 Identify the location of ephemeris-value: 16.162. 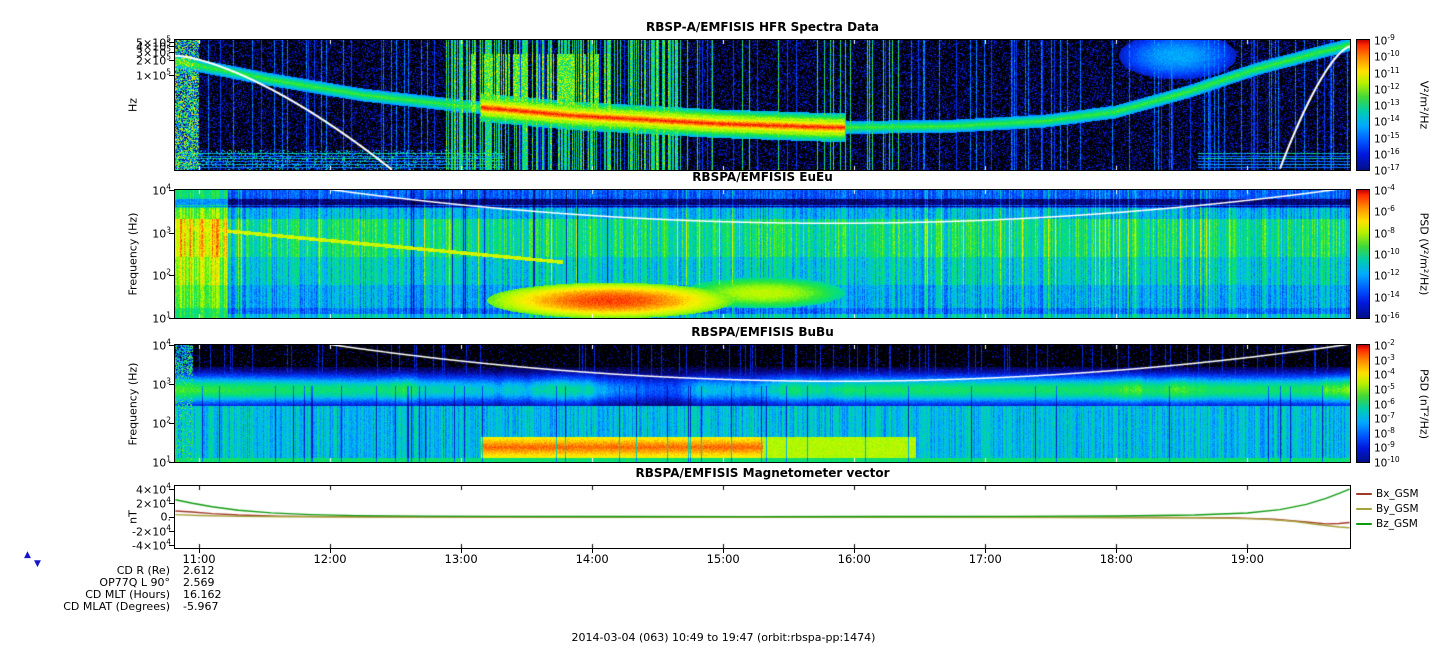
(202, 594).